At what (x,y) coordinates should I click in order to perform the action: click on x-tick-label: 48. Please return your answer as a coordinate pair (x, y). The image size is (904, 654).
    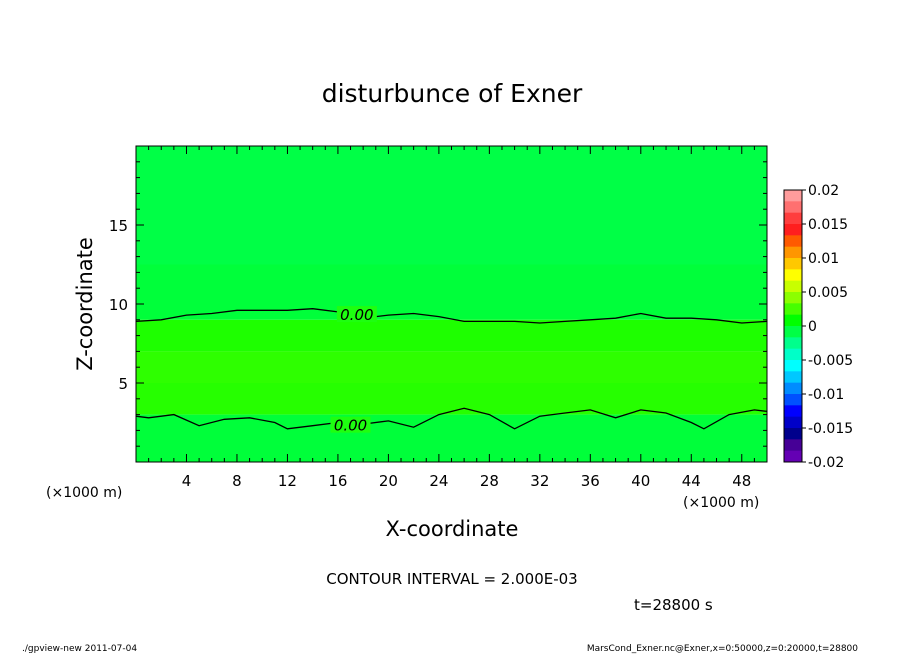
    Looking at the image, I should click on (741, 481).